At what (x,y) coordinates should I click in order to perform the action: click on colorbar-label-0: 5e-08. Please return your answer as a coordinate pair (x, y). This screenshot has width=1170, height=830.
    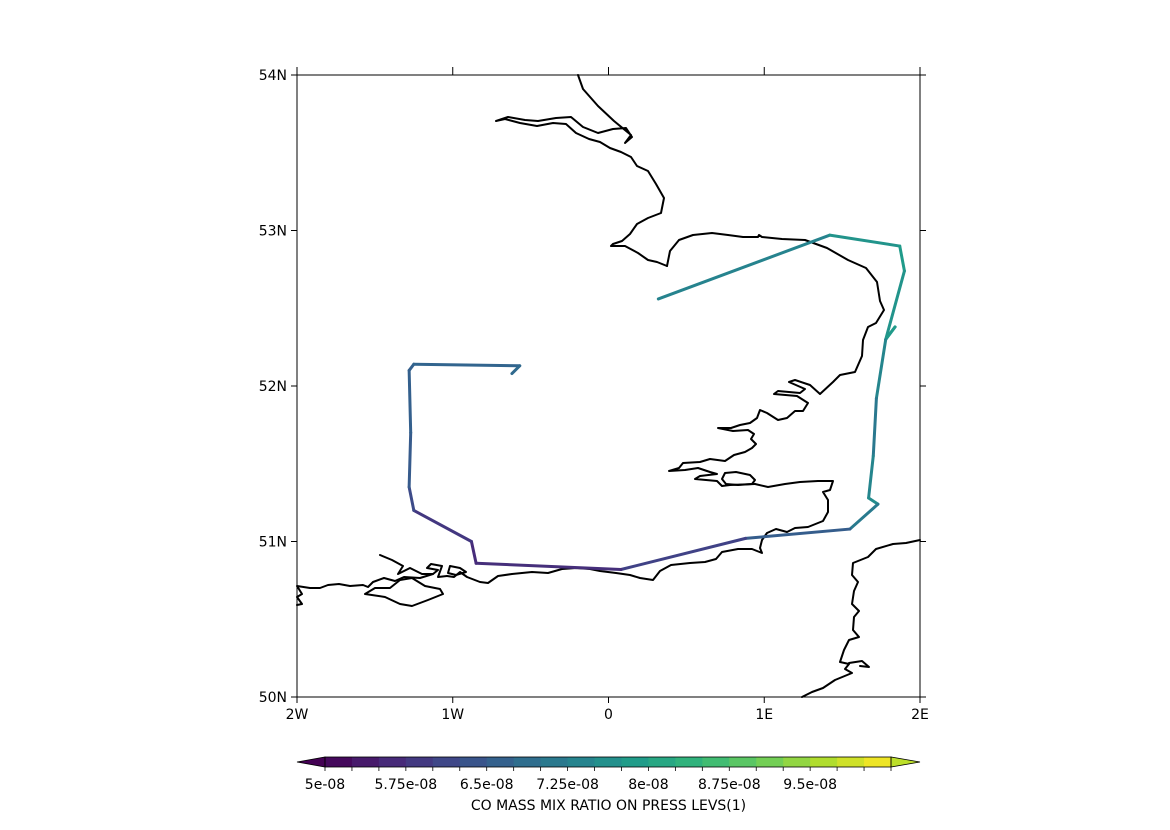
    Looking at the image, I should click on (325, 785).